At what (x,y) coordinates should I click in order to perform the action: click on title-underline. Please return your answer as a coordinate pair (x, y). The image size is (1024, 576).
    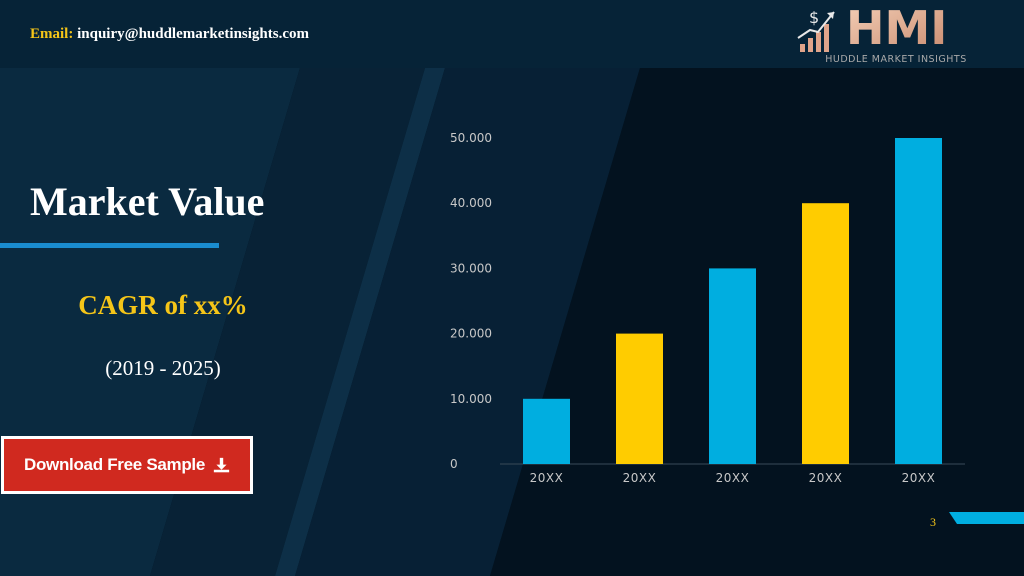
    Looking at the image, I should click on (109, 245).